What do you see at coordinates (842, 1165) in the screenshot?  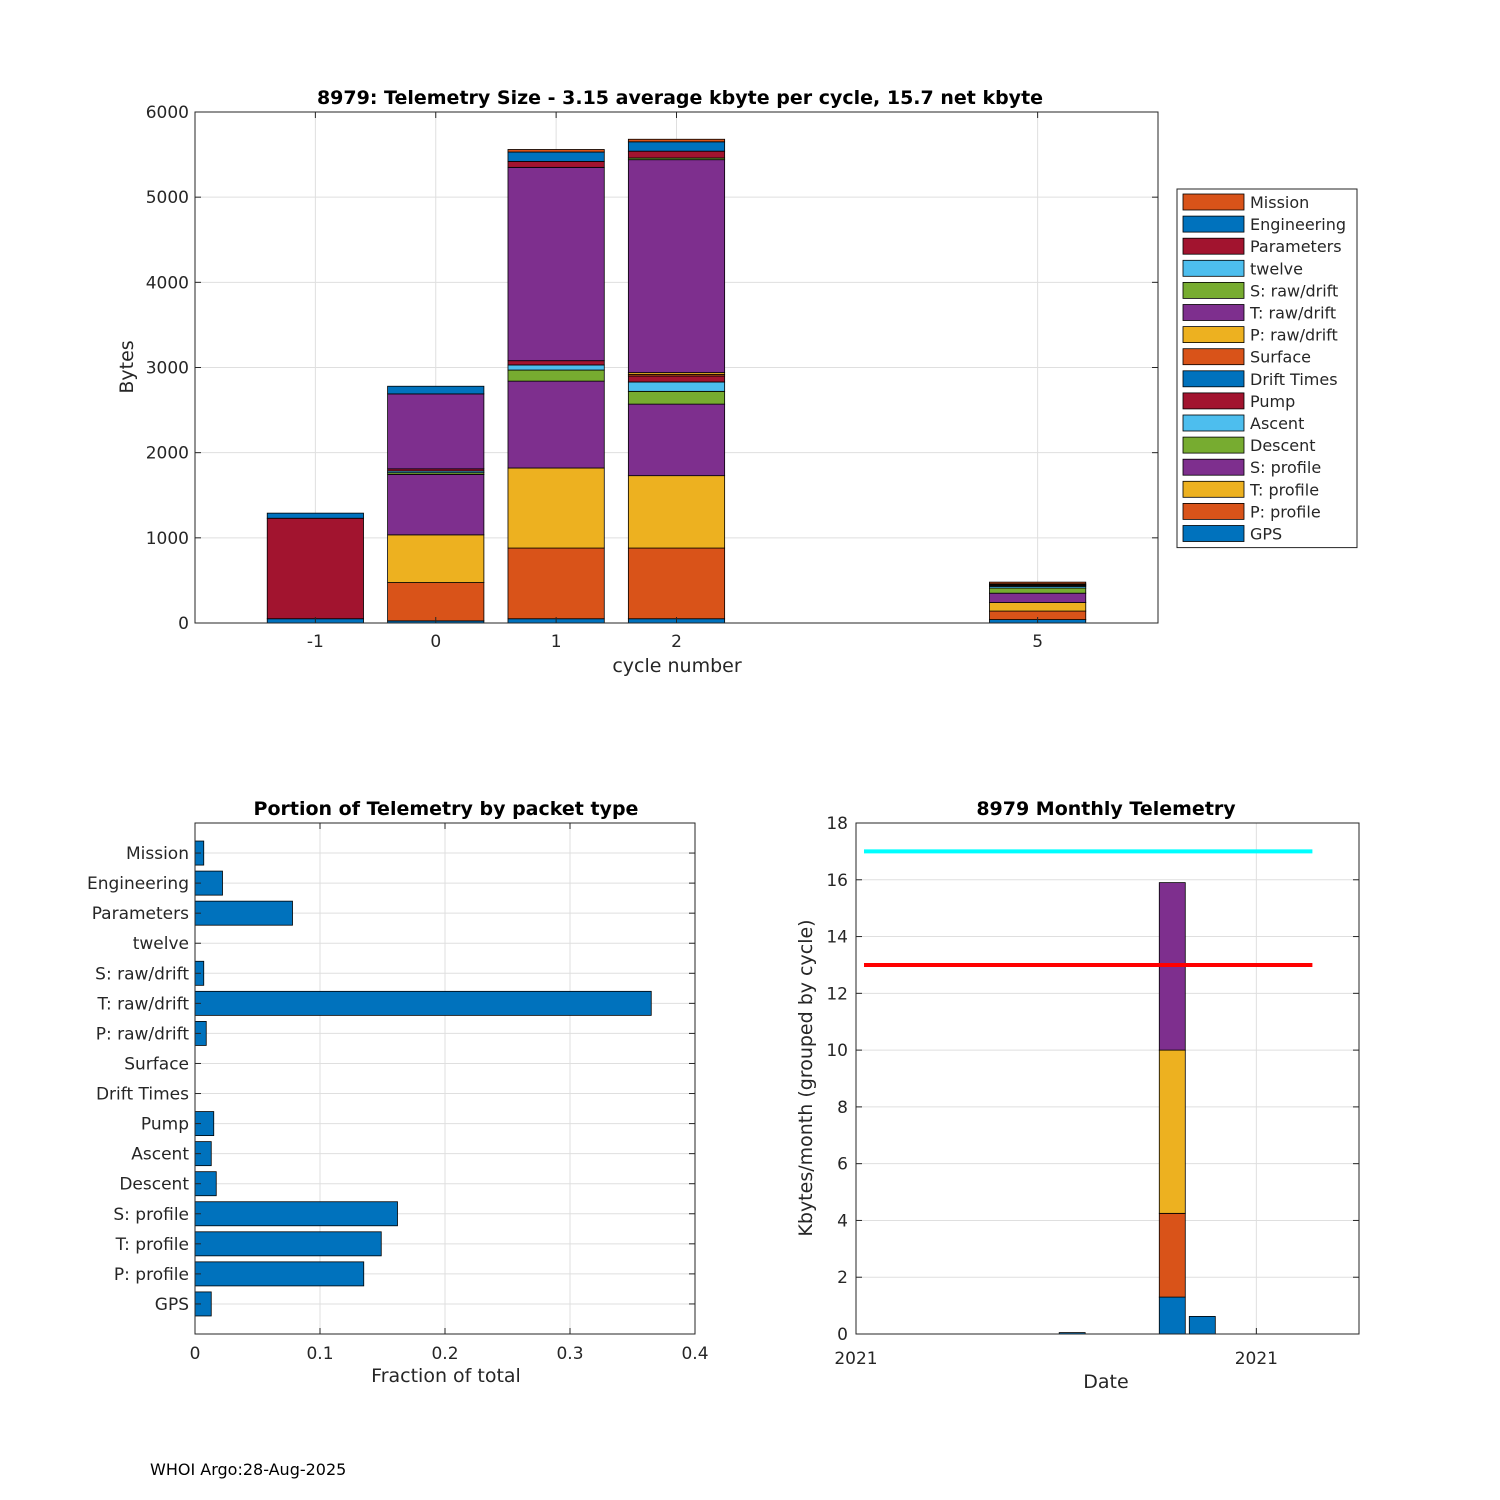 I see `y-tick-label: 6` at bounding box center [842, 1165].